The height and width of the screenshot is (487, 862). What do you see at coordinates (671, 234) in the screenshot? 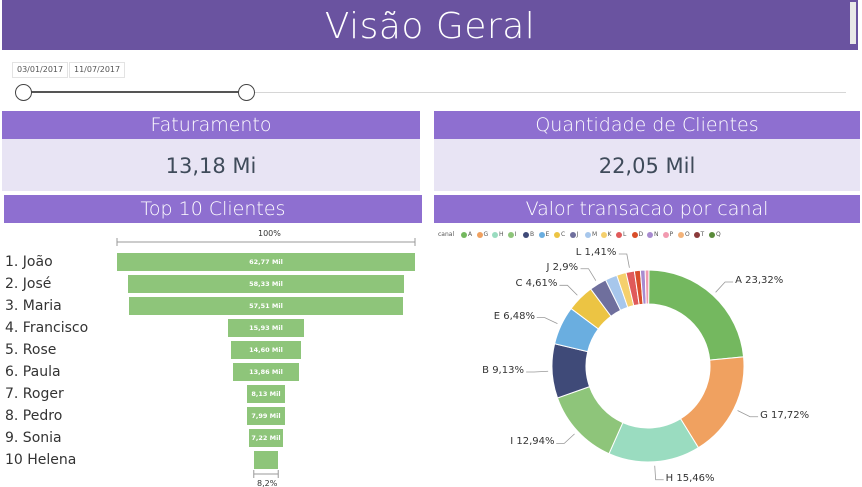
I see `legend-label: P` at bounding box center [671, 234].